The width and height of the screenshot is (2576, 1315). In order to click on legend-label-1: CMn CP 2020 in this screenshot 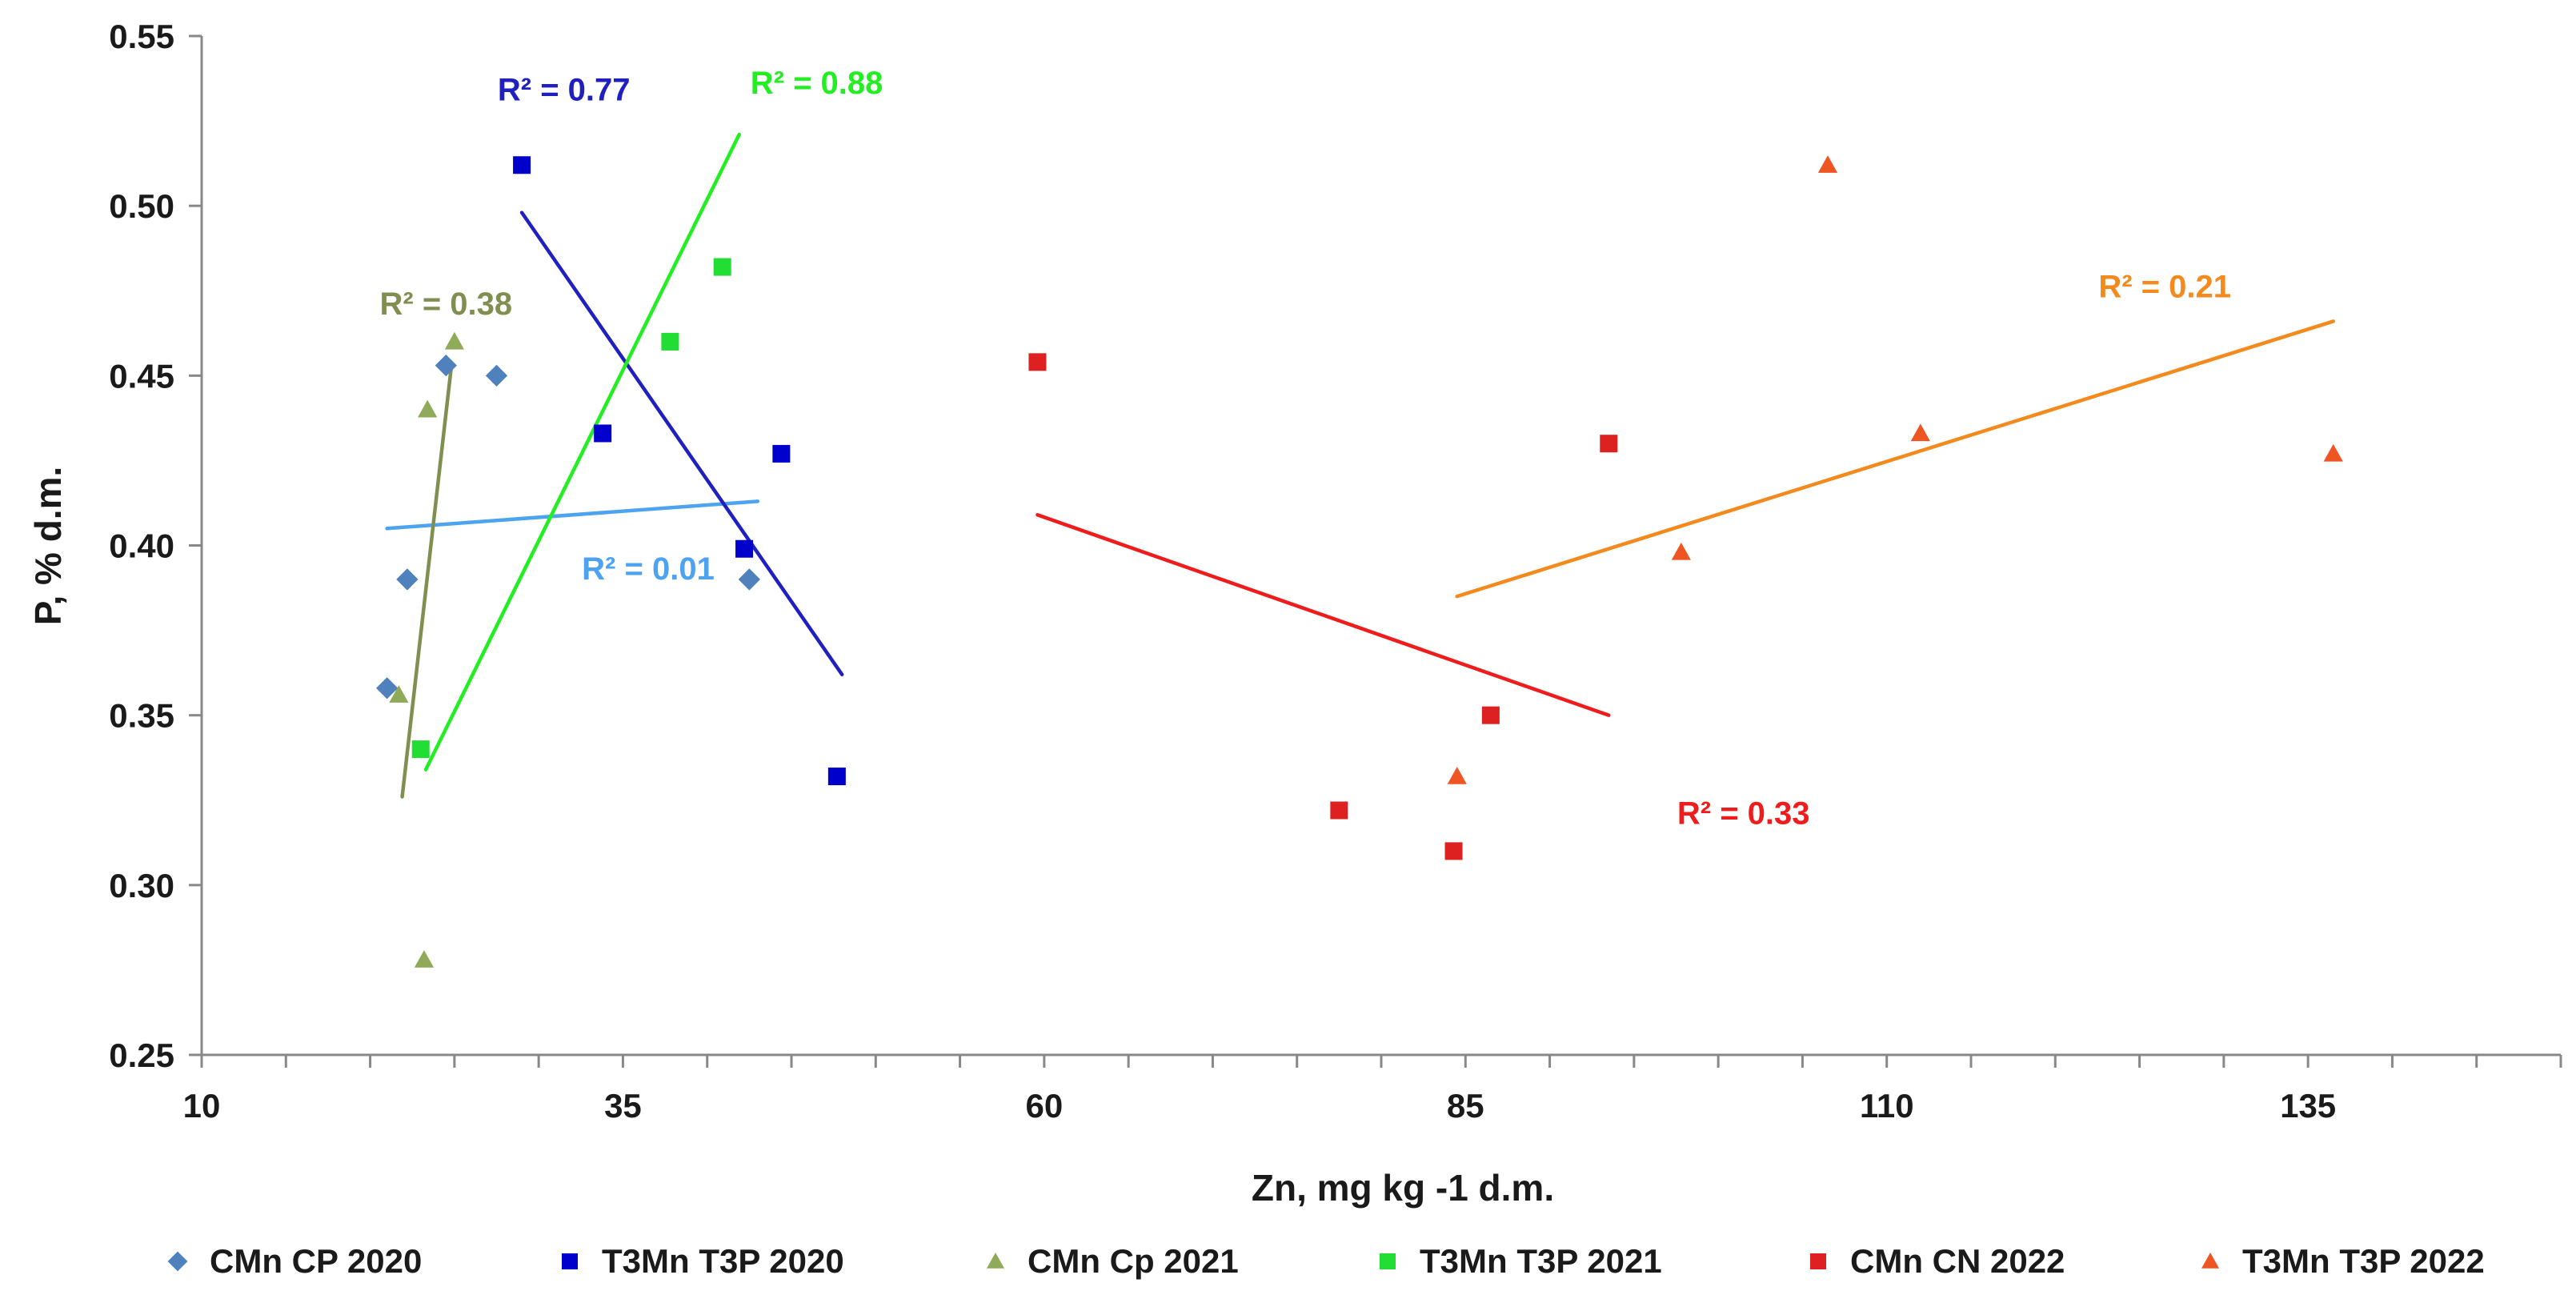, I will do `click(316, 1261)`.